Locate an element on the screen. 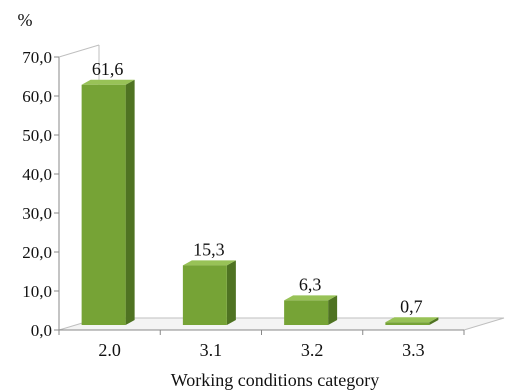 The height and width of the screenshot is (392, 507). y-tick-label: 30,0 is located at coordinates (37, 213).